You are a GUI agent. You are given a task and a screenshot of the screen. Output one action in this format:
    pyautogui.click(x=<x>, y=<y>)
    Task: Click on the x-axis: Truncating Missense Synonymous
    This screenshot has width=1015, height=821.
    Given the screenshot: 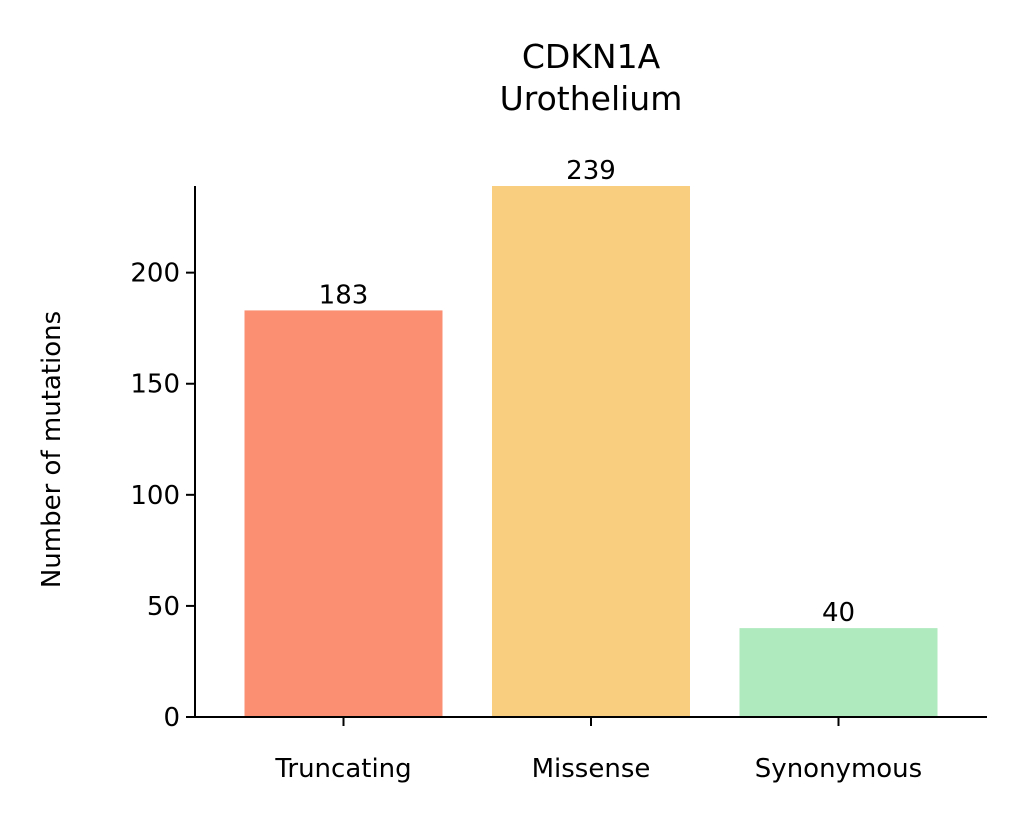 What is the action you would take?
    pyautogui.click(x=591, y=750)
    